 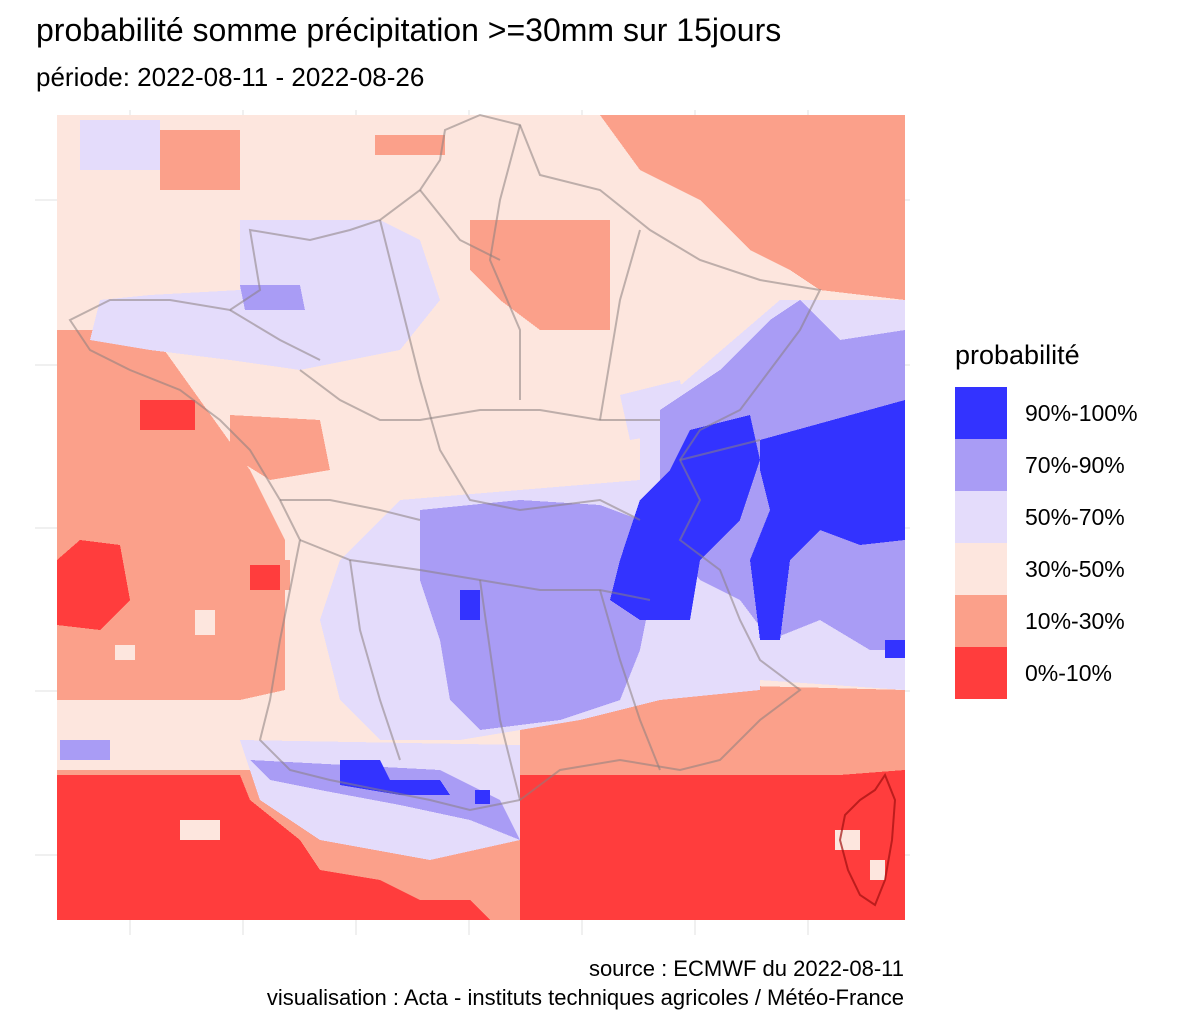 I want to click on legend-label: 90%-100%, so click(x=1081, y=412).